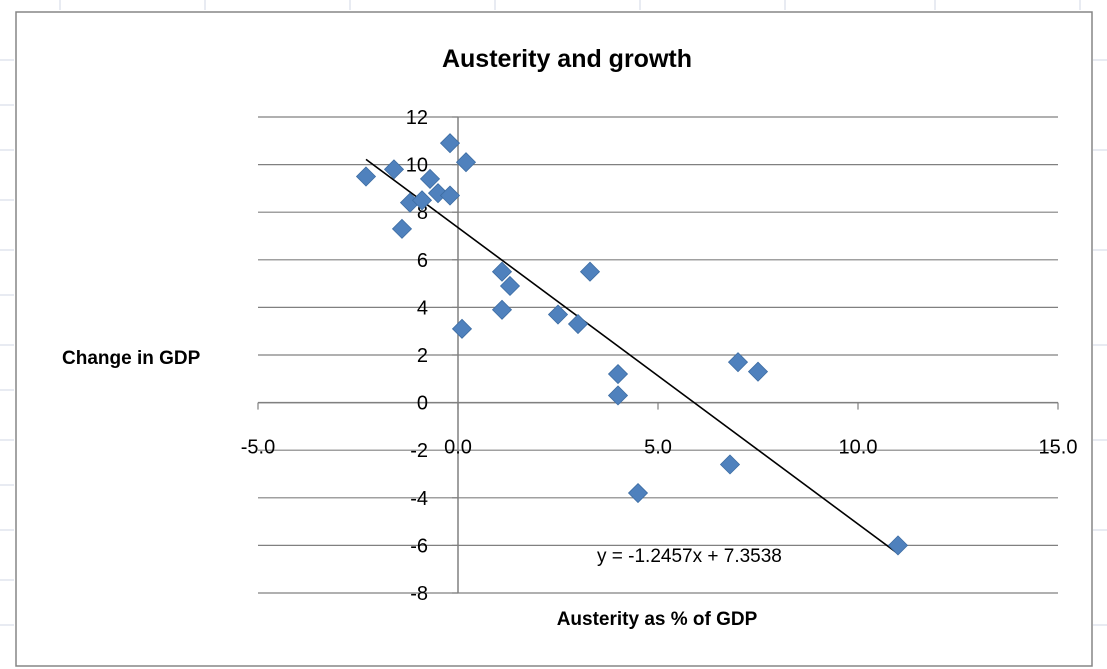 This screenshot has width=1107, height=669. What do you see at coordinates (417, 118) in the screenshot?
I see `y-tick-label: 12` at bounding box center [417, 118].